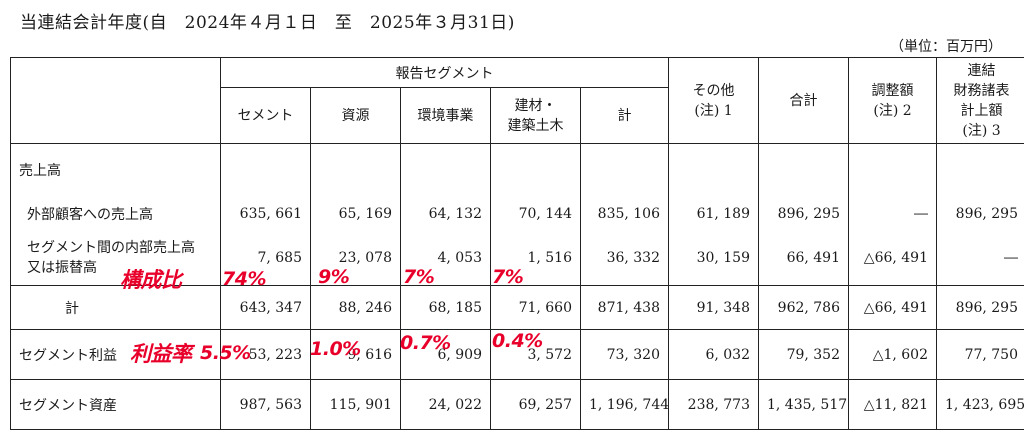  What do you see at coordinates (535, 115) in the screenshot?
I see `header-construction: 建材・ 建築土木` at bounding box center [535, 115].